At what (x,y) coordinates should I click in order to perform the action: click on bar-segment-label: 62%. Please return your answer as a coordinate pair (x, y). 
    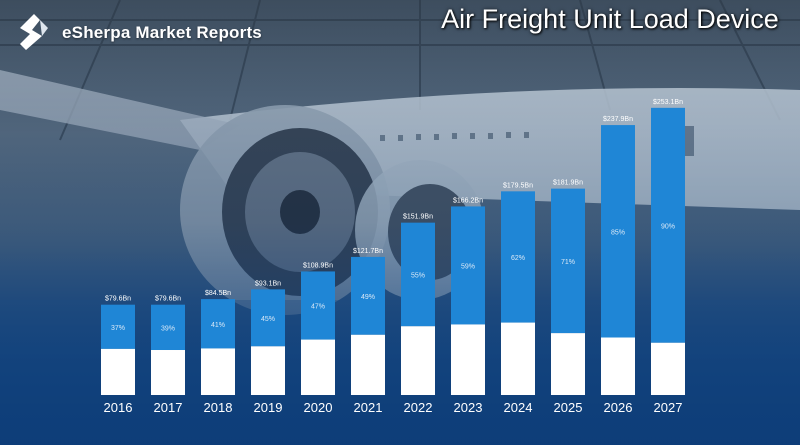
    Looking at the image, I should click on (518, 258).